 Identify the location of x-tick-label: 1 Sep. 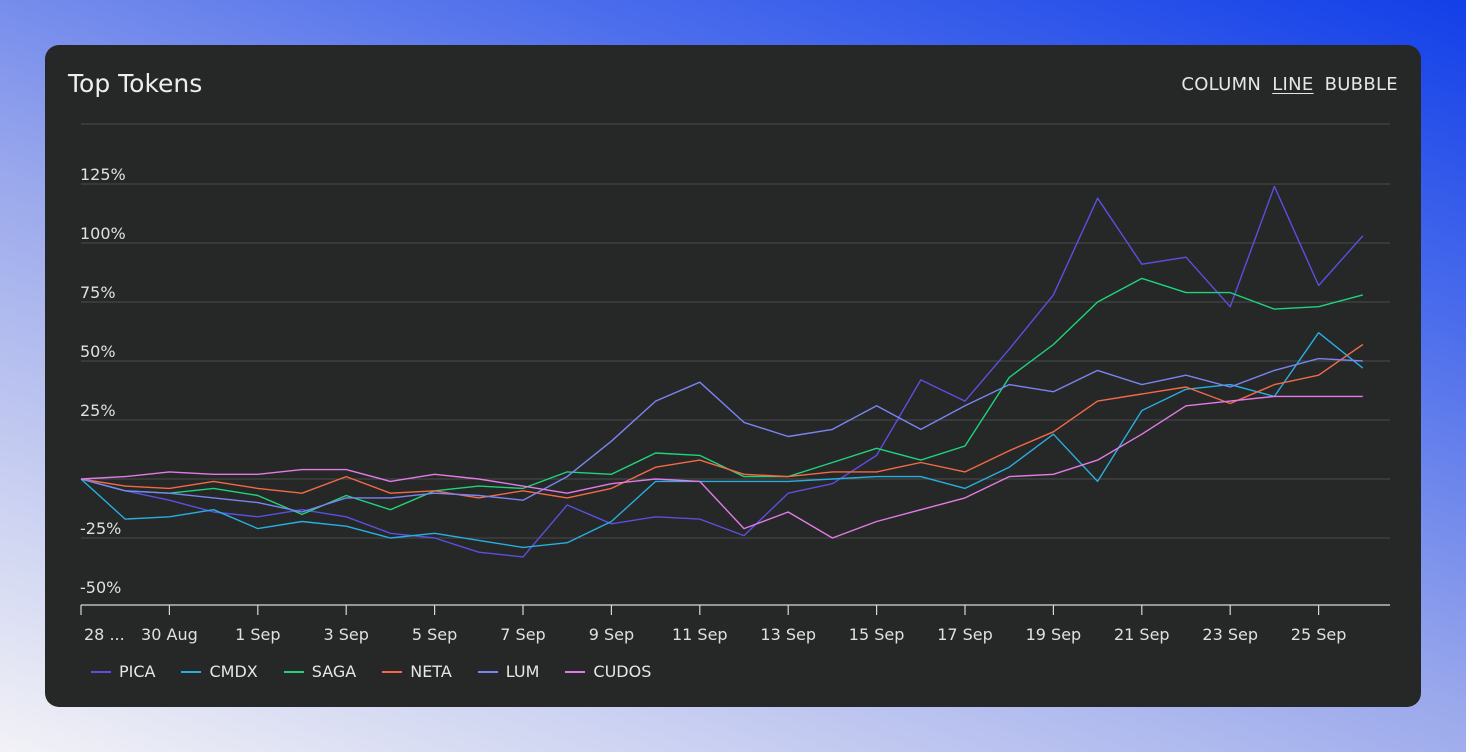
(257, 634).